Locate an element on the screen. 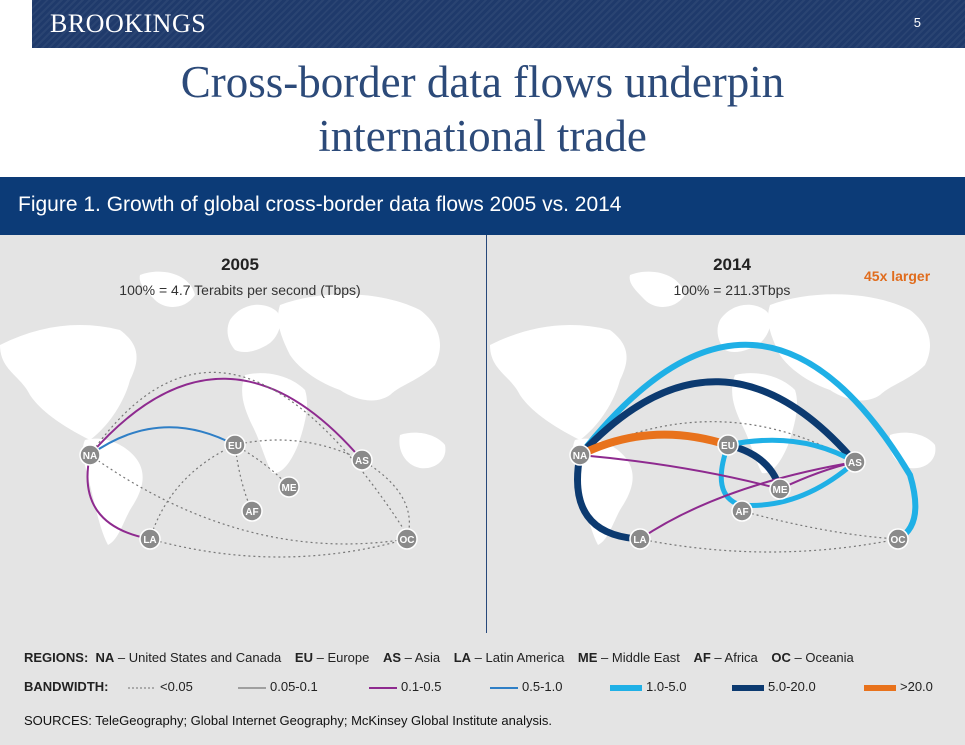 The image size is (965, 745). flow-2005-na-as is located at coordinates (226, 419).